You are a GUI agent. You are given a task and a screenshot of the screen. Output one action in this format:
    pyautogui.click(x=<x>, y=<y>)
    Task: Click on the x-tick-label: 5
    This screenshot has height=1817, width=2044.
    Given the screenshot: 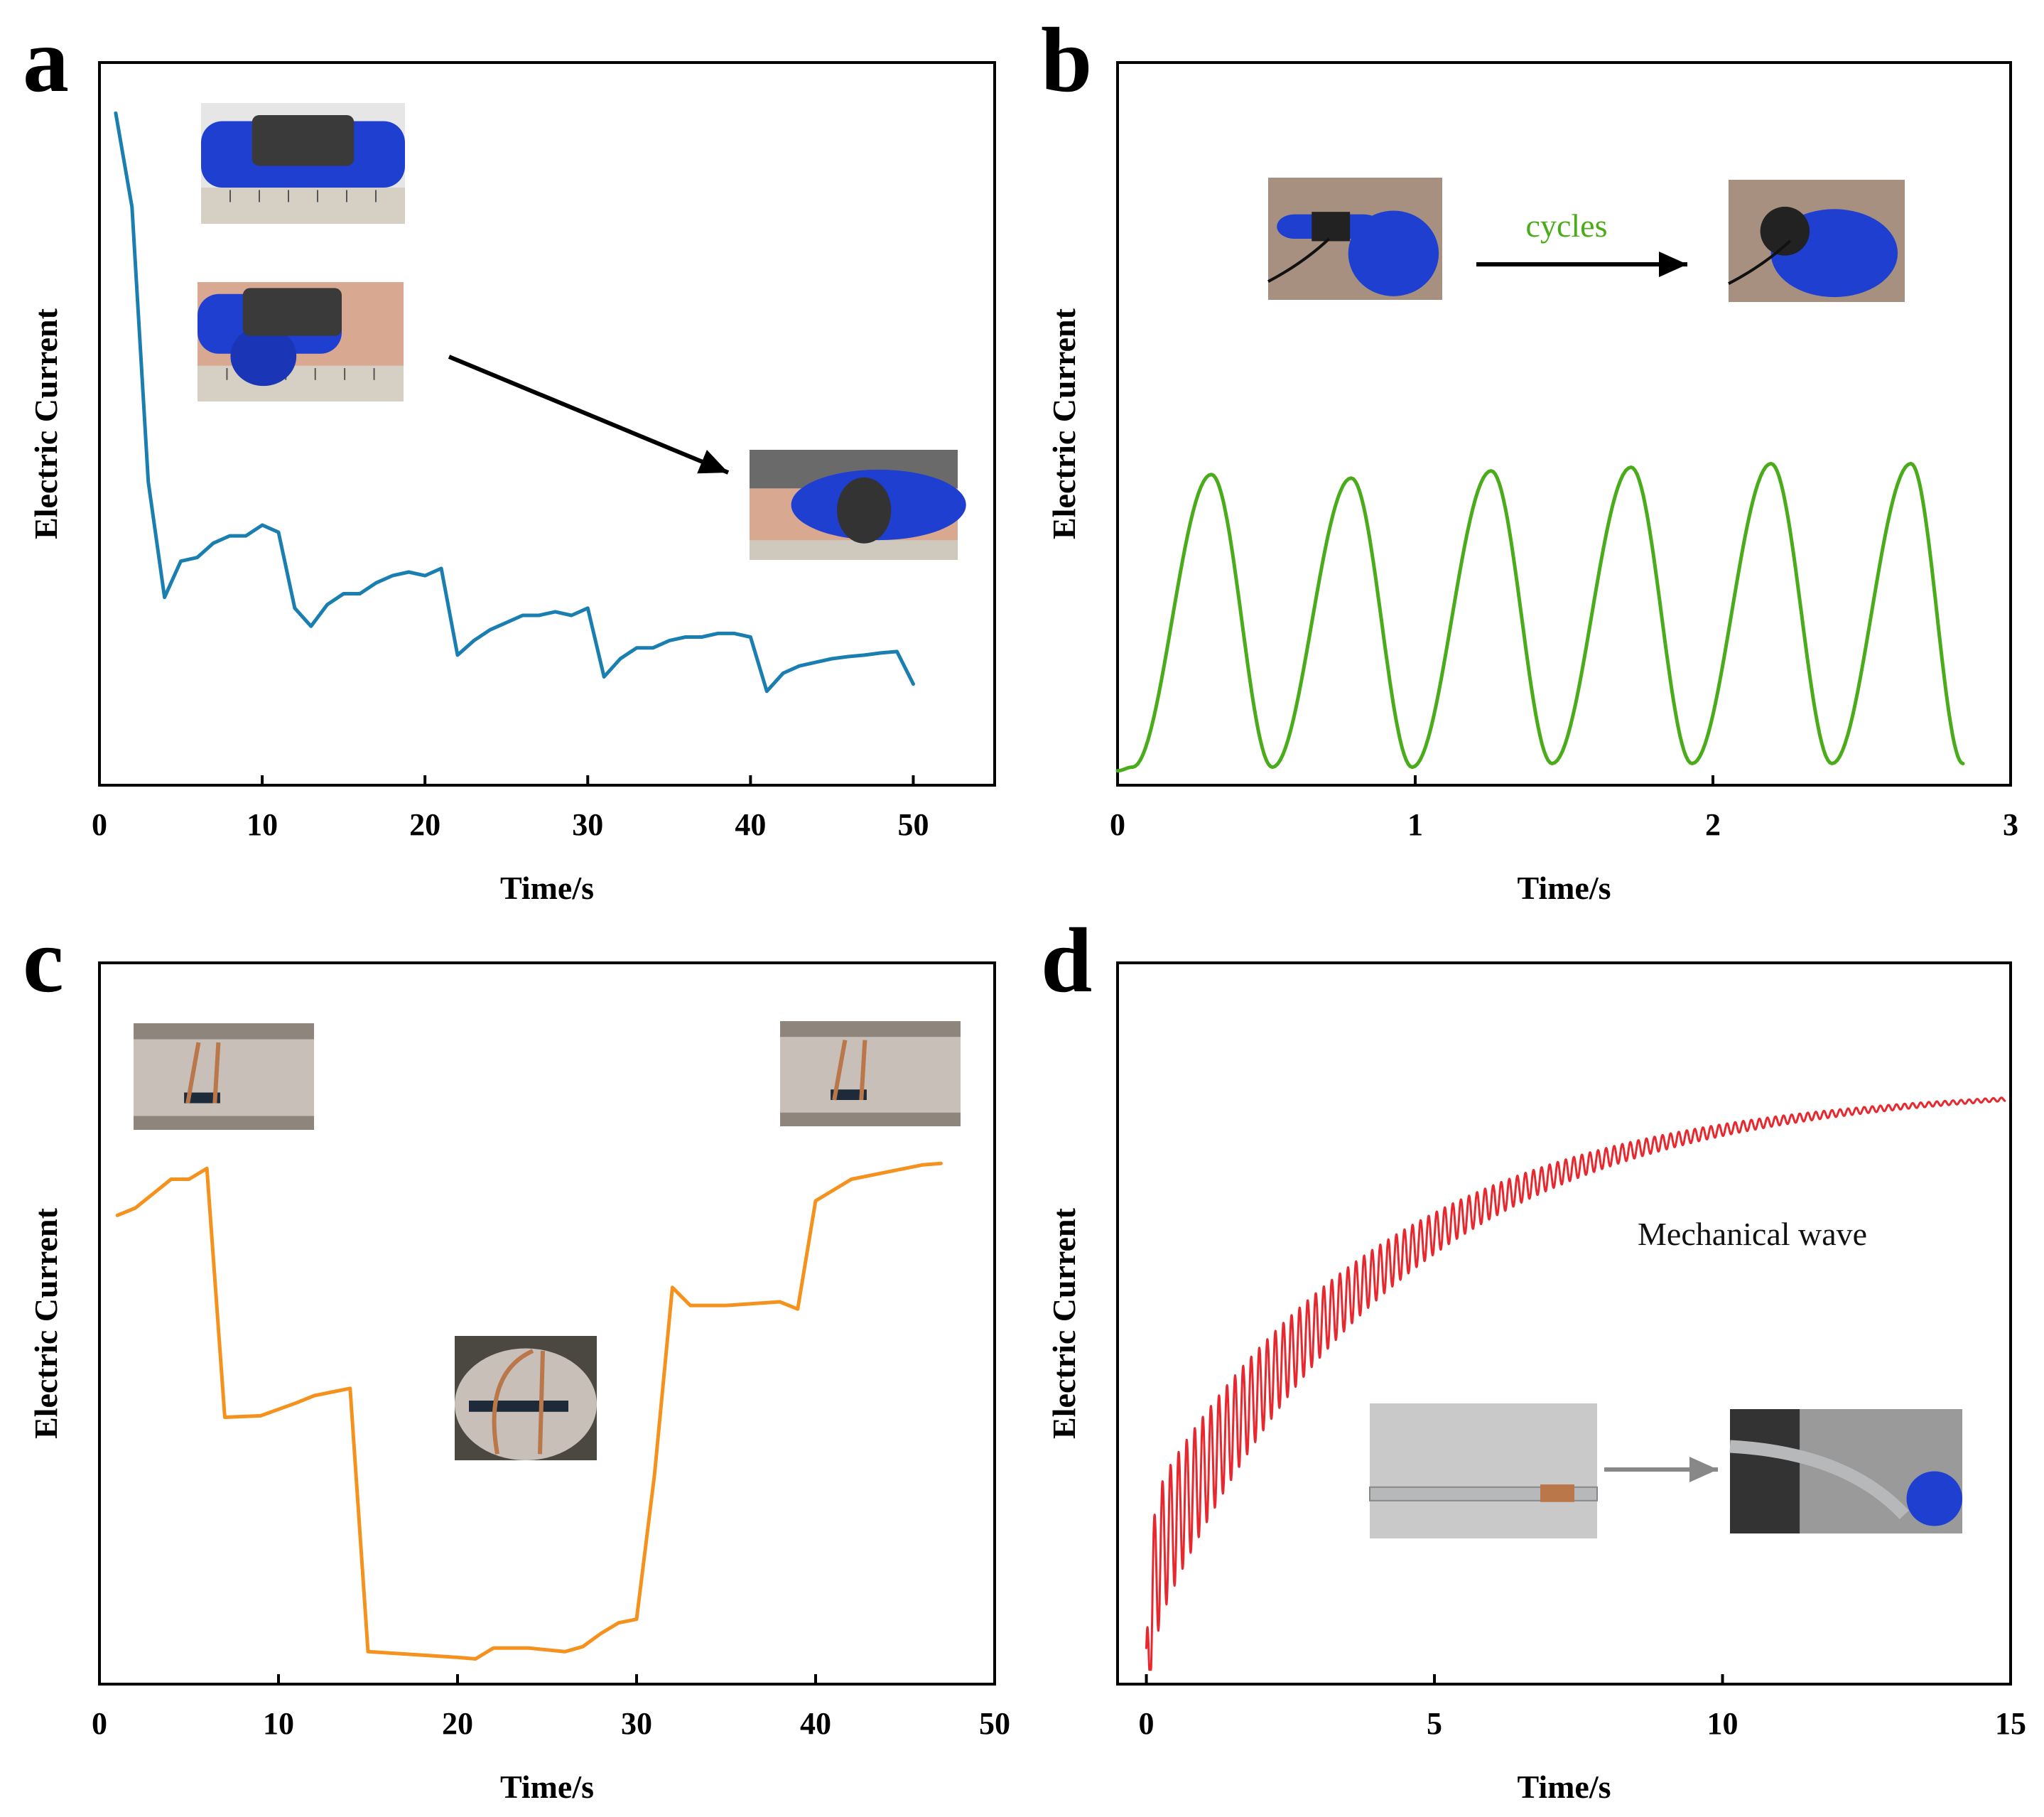 What is the action you would take?
    pyautogui.click(x=1434, y=1723)
    